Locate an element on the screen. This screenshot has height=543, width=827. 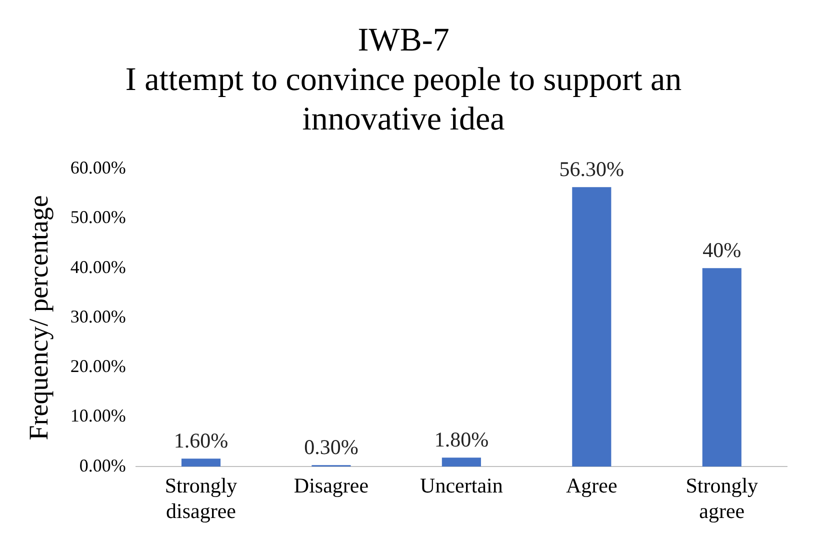
y-tick-label: 0.00% is located at coordinates (102, 465).